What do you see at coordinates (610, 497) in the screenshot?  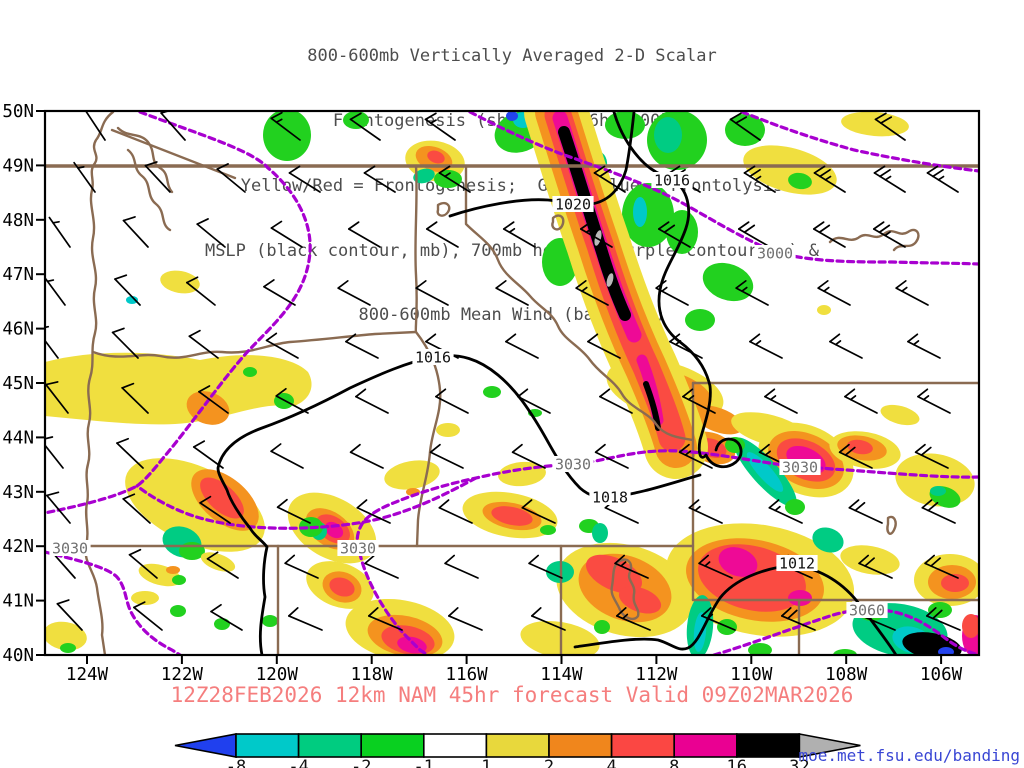 I see `contour-label-box` at bounding box center [610, 497].